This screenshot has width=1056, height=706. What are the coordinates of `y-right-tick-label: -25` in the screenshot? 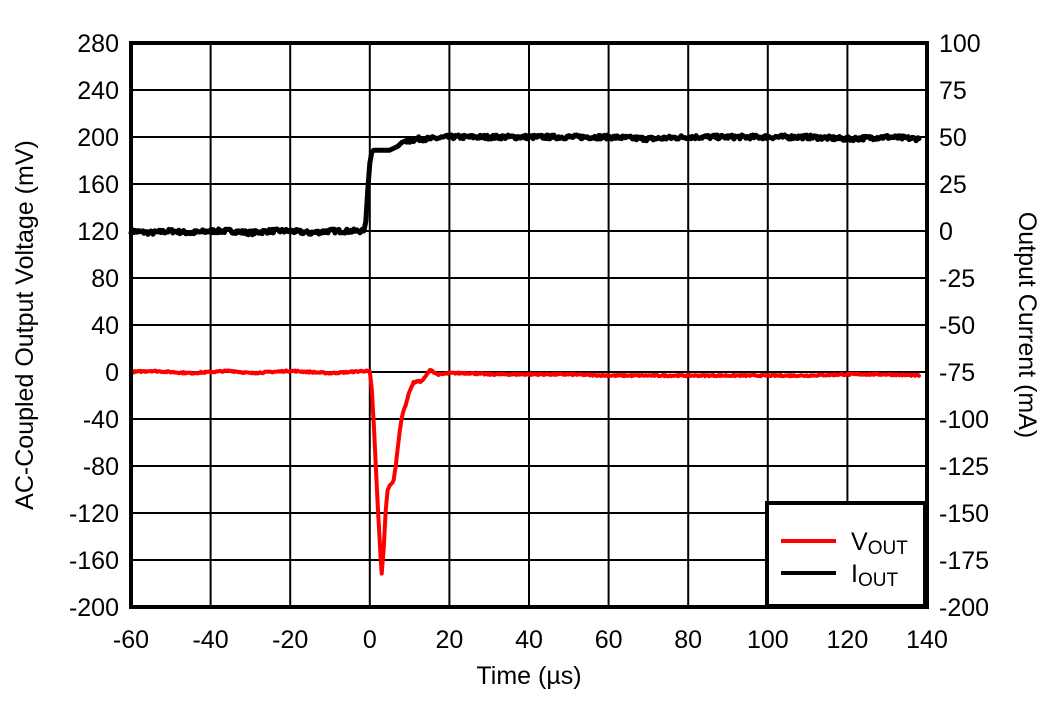 It's located at (957, 279).